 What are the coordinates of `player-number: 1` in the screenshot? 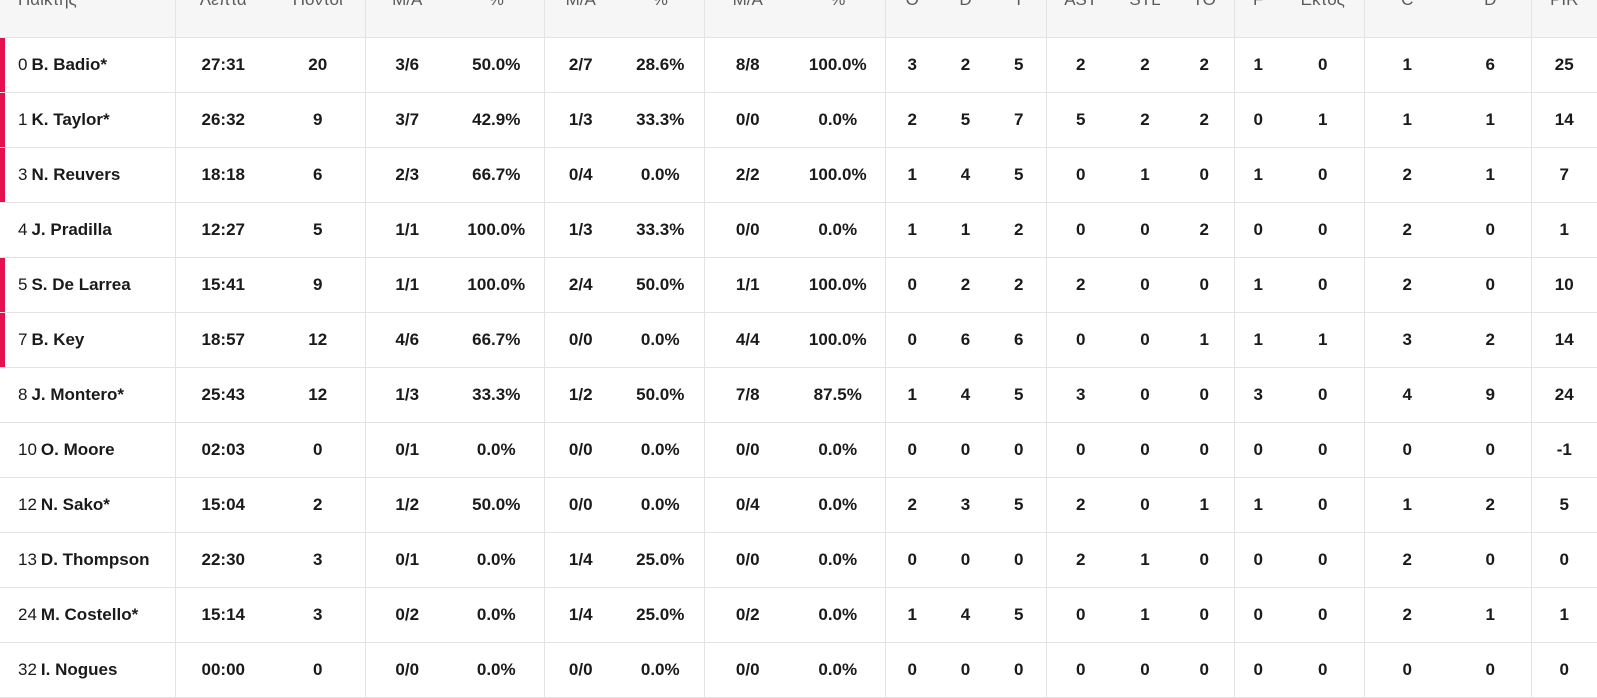 It's located at (23, 119).